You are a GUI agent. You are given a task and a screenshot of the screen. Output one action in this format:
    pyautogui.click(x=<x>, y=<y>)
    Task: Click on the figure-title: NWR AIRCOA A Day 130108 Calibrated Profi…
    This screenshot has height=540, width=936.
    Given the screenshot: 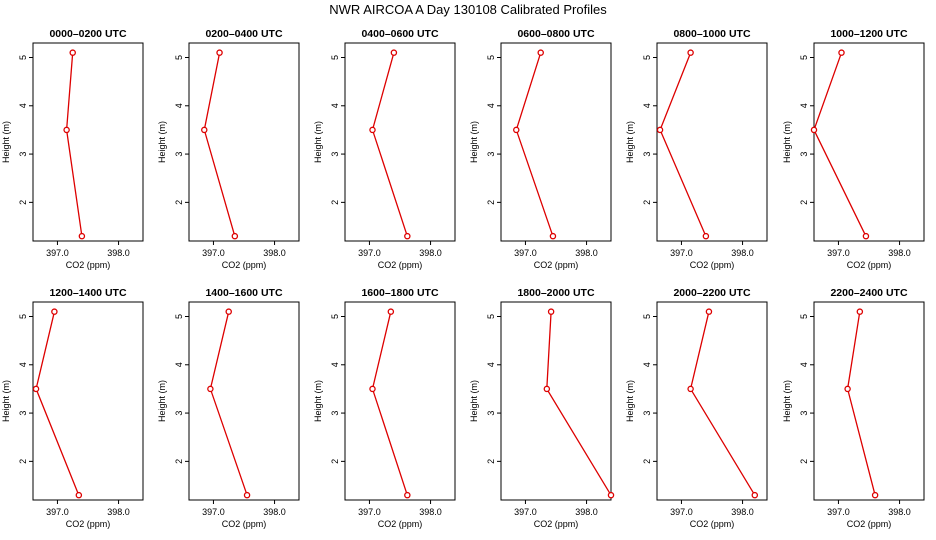 What is the action you would take?
    pyautogui.click(x=468, y=9)
    